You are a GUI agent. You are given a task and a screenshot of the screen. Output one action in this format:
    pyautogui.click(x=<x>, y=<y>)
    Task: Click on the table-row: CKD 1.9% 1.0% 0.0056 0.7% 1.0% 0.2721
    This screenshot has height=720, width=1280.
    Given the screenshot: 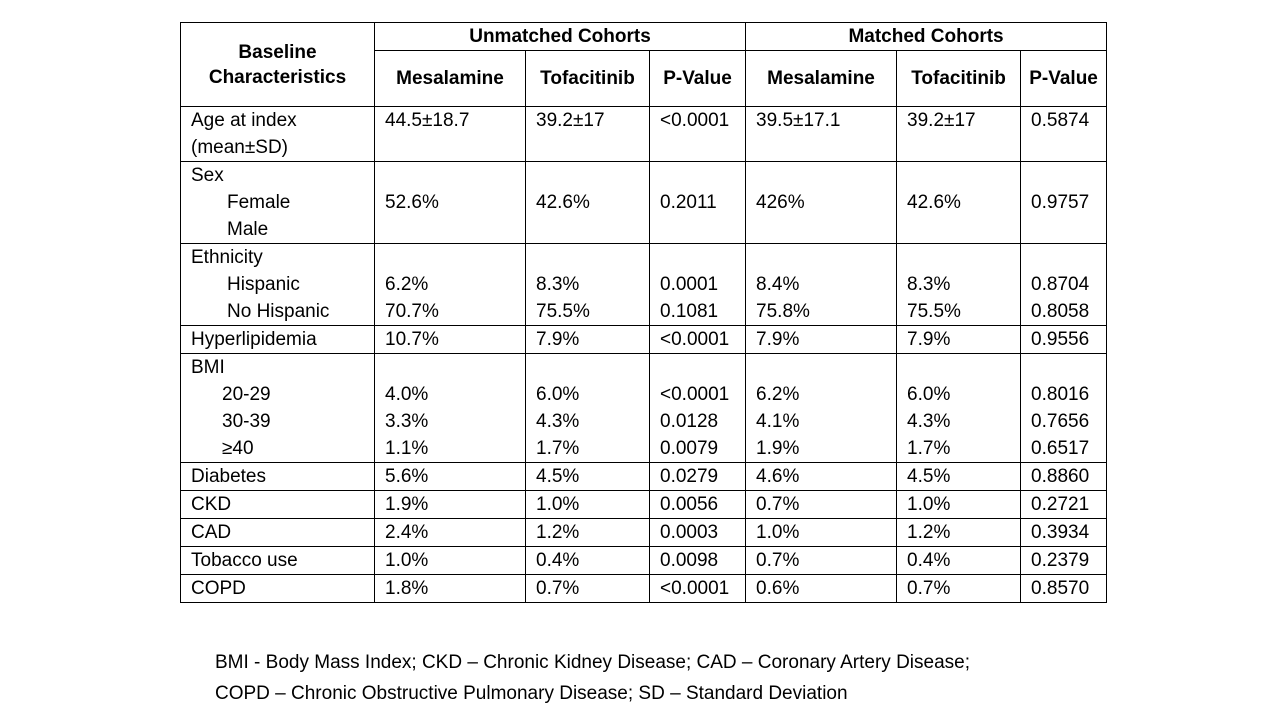 What is the action you would take?
    pyautogui.click(x=644, y=504)
    